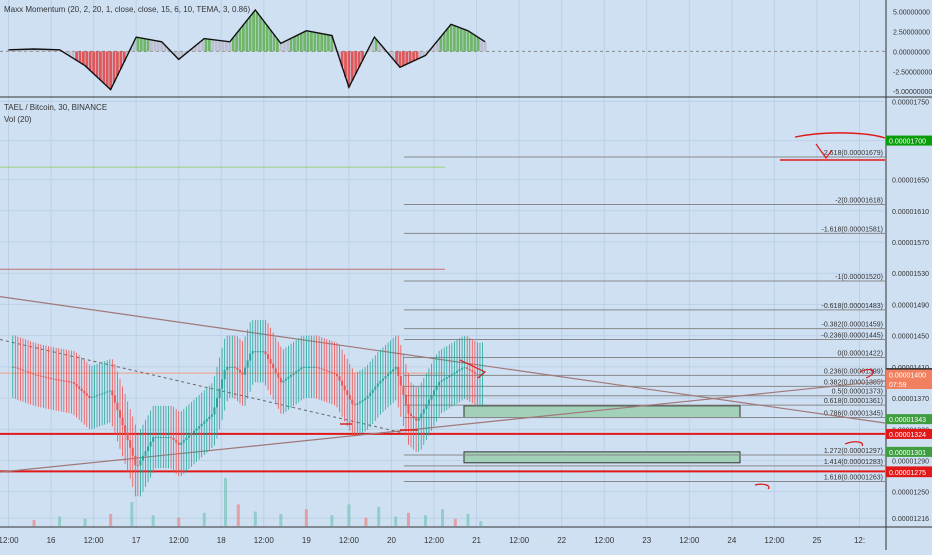 The width and height of the screenshot is (932, 555). Describe the element at coordinates (911, 52) in the screenshot. I see `indicator-y-tick-label: 0.00000000` at that location.